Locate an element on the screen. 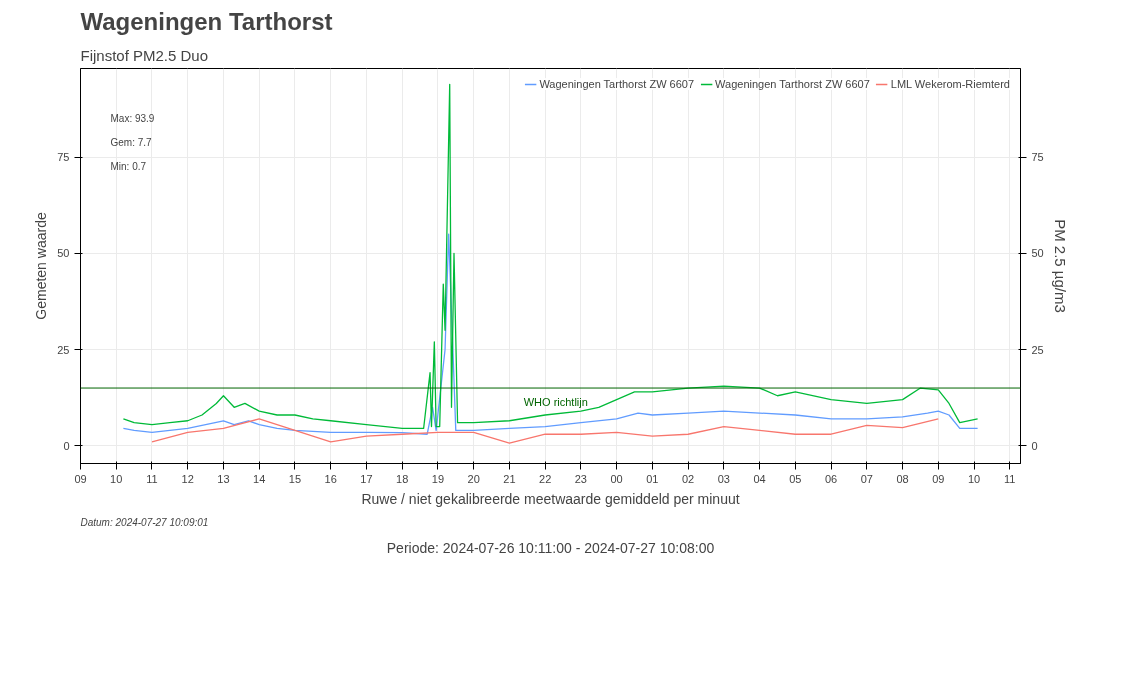 The width and height of the screenshot is (1140, 683). y-tick-label: 75 is located at coordinates (63, 157).